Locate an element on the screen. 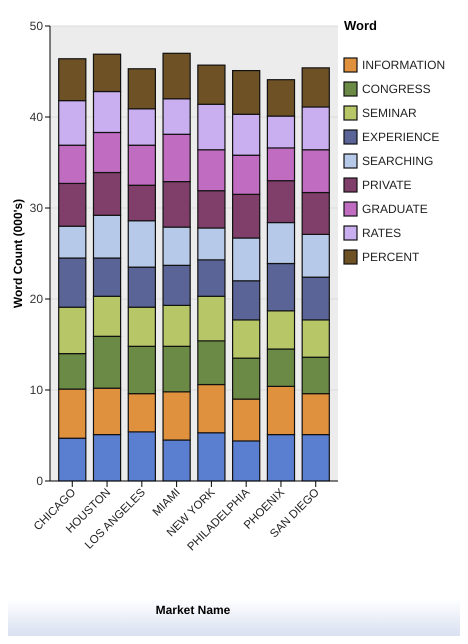 This screenshot has width=468, height=644. y-tick-label: 0 is located at coordinates (40, 481).